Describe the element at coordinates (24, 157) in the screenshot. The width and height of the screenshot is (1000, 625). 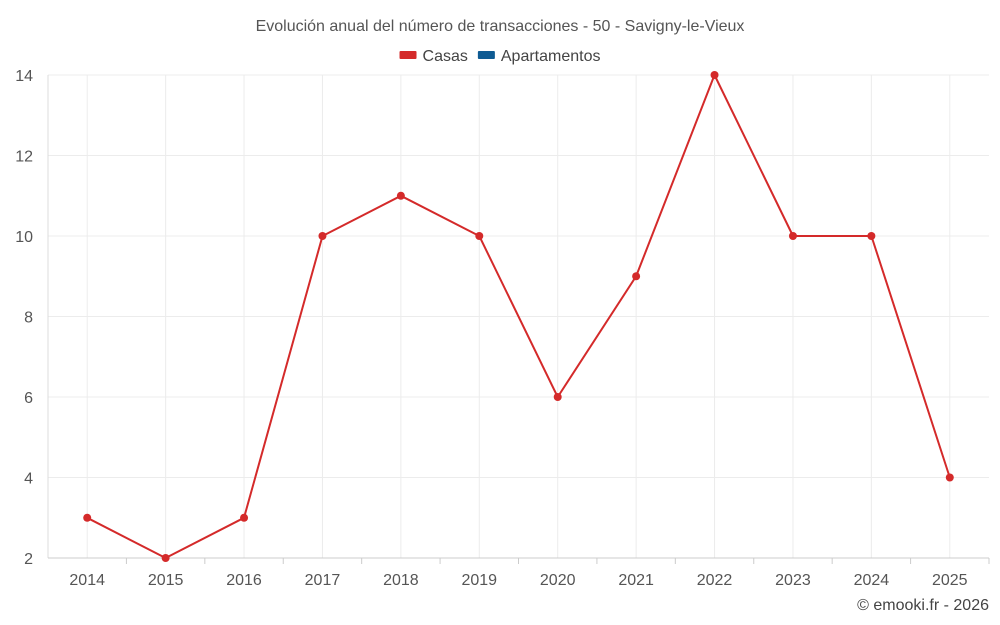
I see `y-tick-label: 12` at that location.